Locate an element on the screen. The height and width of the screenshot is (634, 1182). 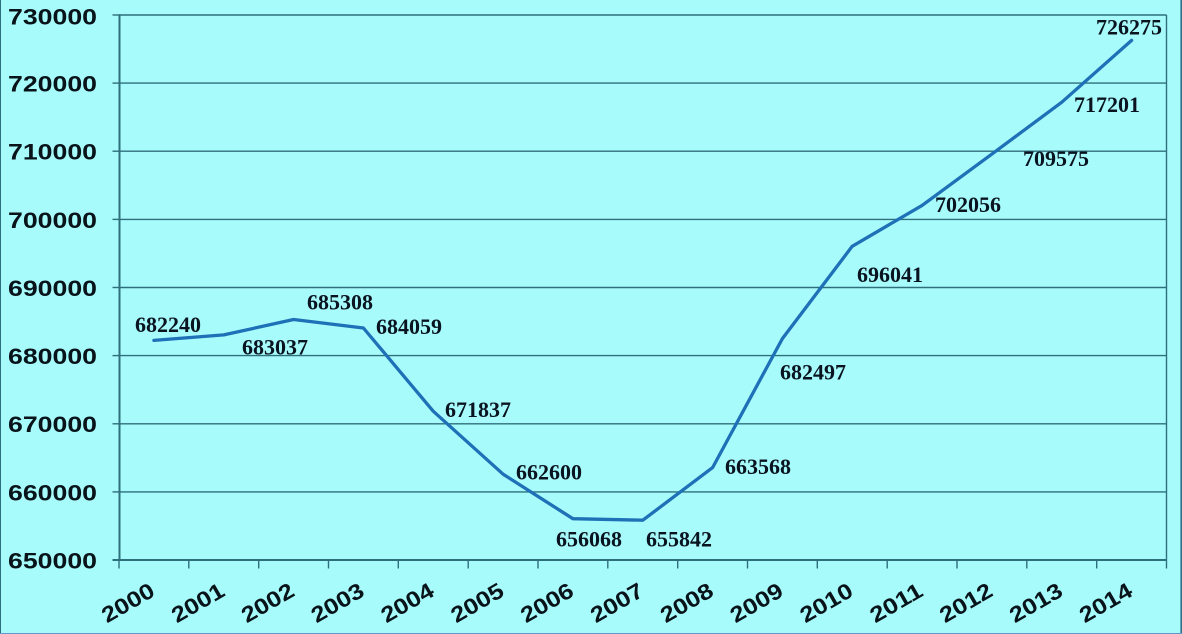
svg-text: 656068 is located at coordinates (589, 539).